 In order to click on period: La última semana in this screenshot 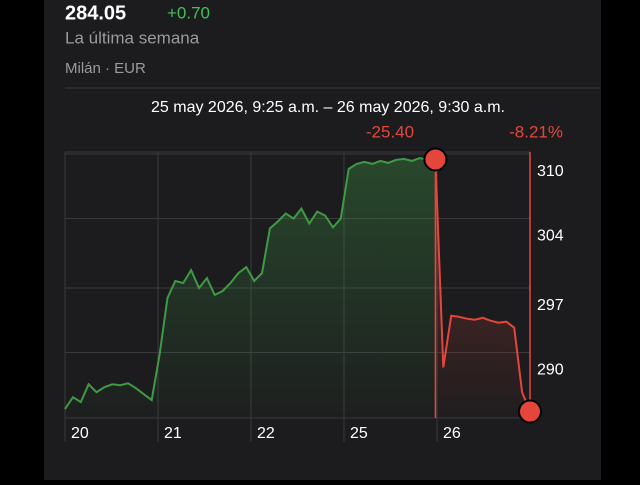, I will do `click(132, 37)`.